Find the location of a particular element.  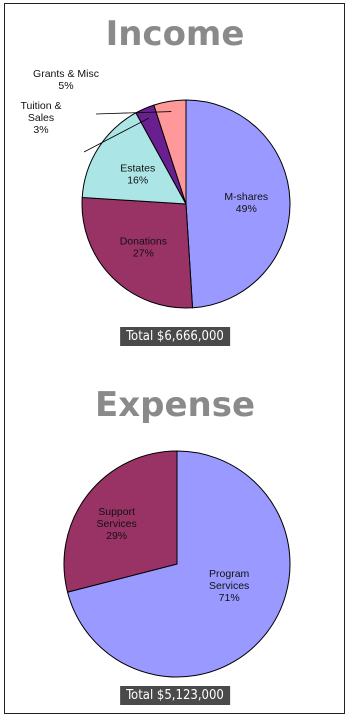

slice-label-donations: Donations 27% is located at coordinates (143, 248).